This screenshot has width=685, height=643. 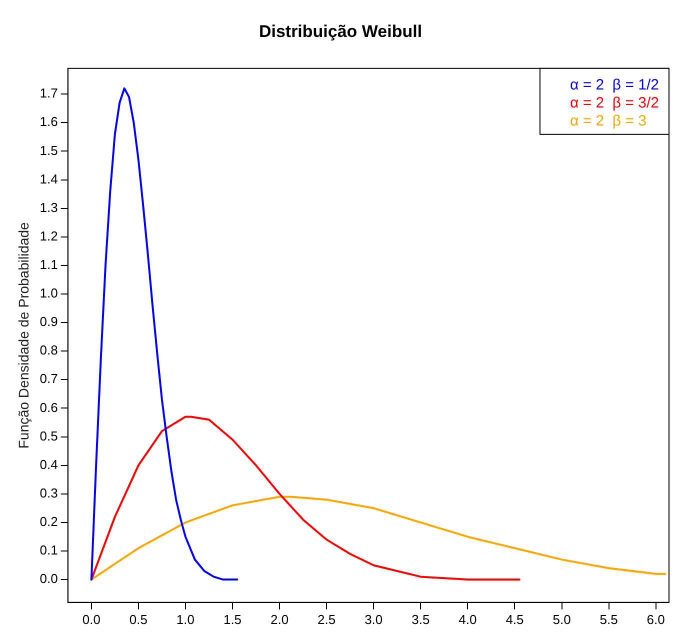 What do you see at coordinates (49, 350) in the screenshot?
I see `y-tick-label: 0.8` at bounding box center [49, 350].